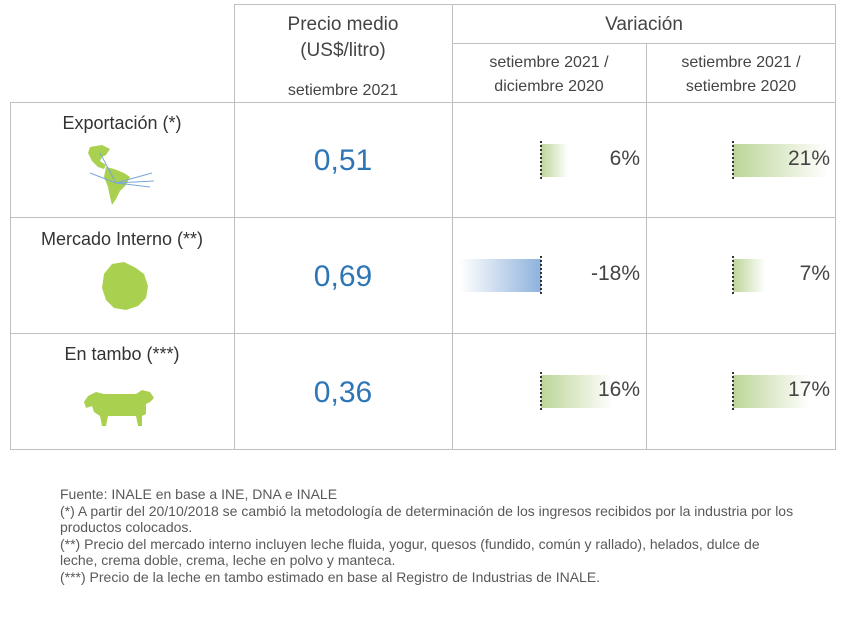 The width and height of the screenshot is (850, 623). Describe the element at coordinates (741, 62) in the screenshot. I see `variation-col-sep-line1: setiembre 2021 /` at that location.